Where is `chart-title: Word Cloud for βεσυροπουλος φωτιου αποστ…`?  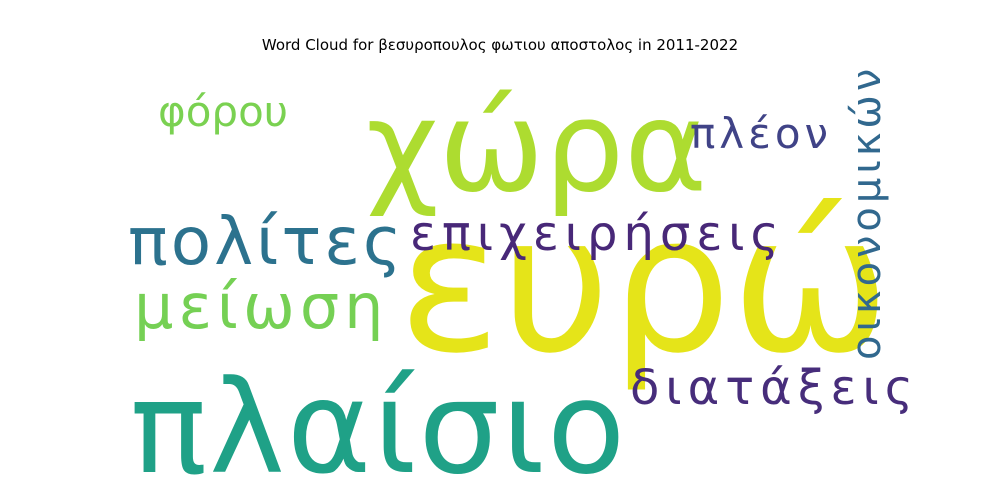
chart-title: Word Cloud for βεσυροπουλος φωτιου αποστ… is located at coordinates (500, 45).